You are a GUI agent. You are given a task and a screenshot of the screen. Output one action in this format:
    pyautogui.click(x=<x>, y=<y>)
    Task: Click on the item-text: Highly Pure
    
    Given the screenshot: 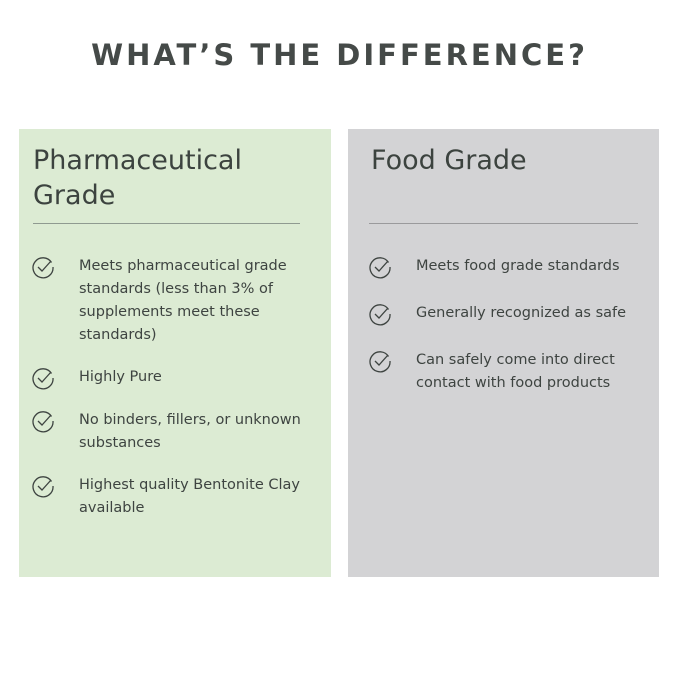 What is the action you would take?
    pyautogui.click(x=120, y=377)
    